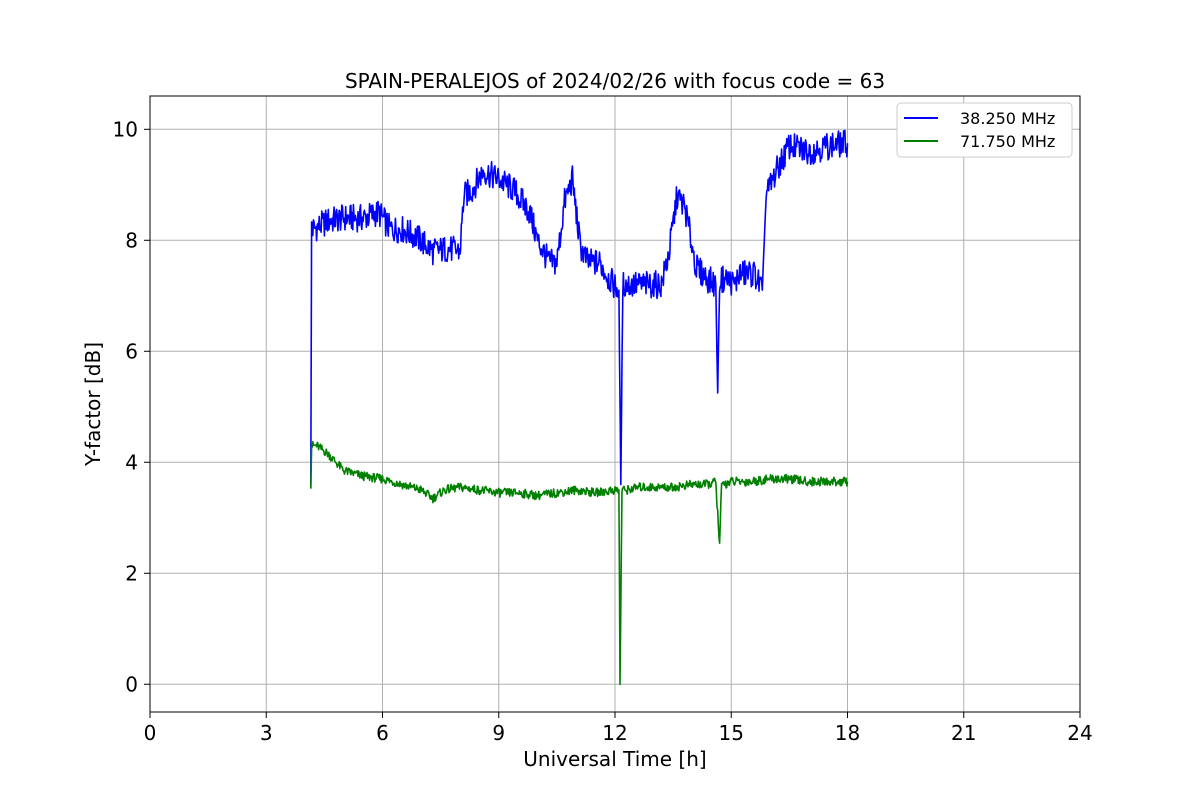 The height and width of the screenshot is (800, 1200). Describe the element at coordinates (1007, 118) in the screenshot. I see `legend-label: 38.250 MHz` at that location.